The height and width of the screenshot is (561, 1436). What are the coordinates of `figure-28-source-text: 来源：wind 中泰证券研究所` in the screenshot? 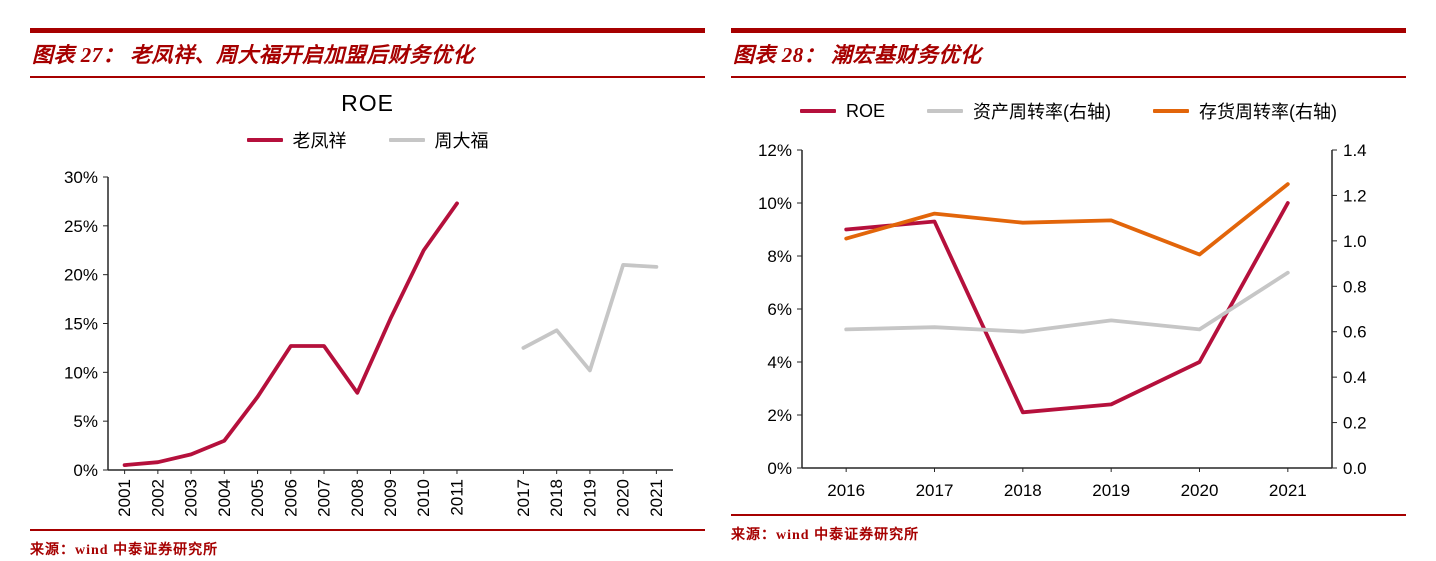 It's located at (825, 535).